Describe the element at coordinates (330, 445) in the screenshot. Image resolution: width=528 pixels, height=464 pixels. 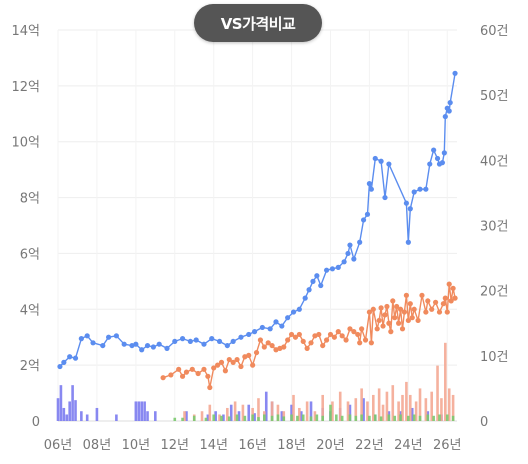
I see `x-tick-label: 20년` at that location.